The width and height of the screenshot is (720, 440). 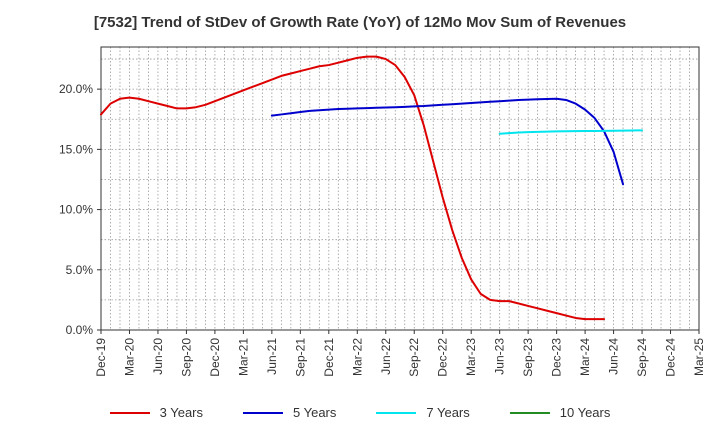 What do you see at coordinates (215, 357) in the screenshot?
I see `x-tick-label: Dec-20` at bounding box center [215, 357].